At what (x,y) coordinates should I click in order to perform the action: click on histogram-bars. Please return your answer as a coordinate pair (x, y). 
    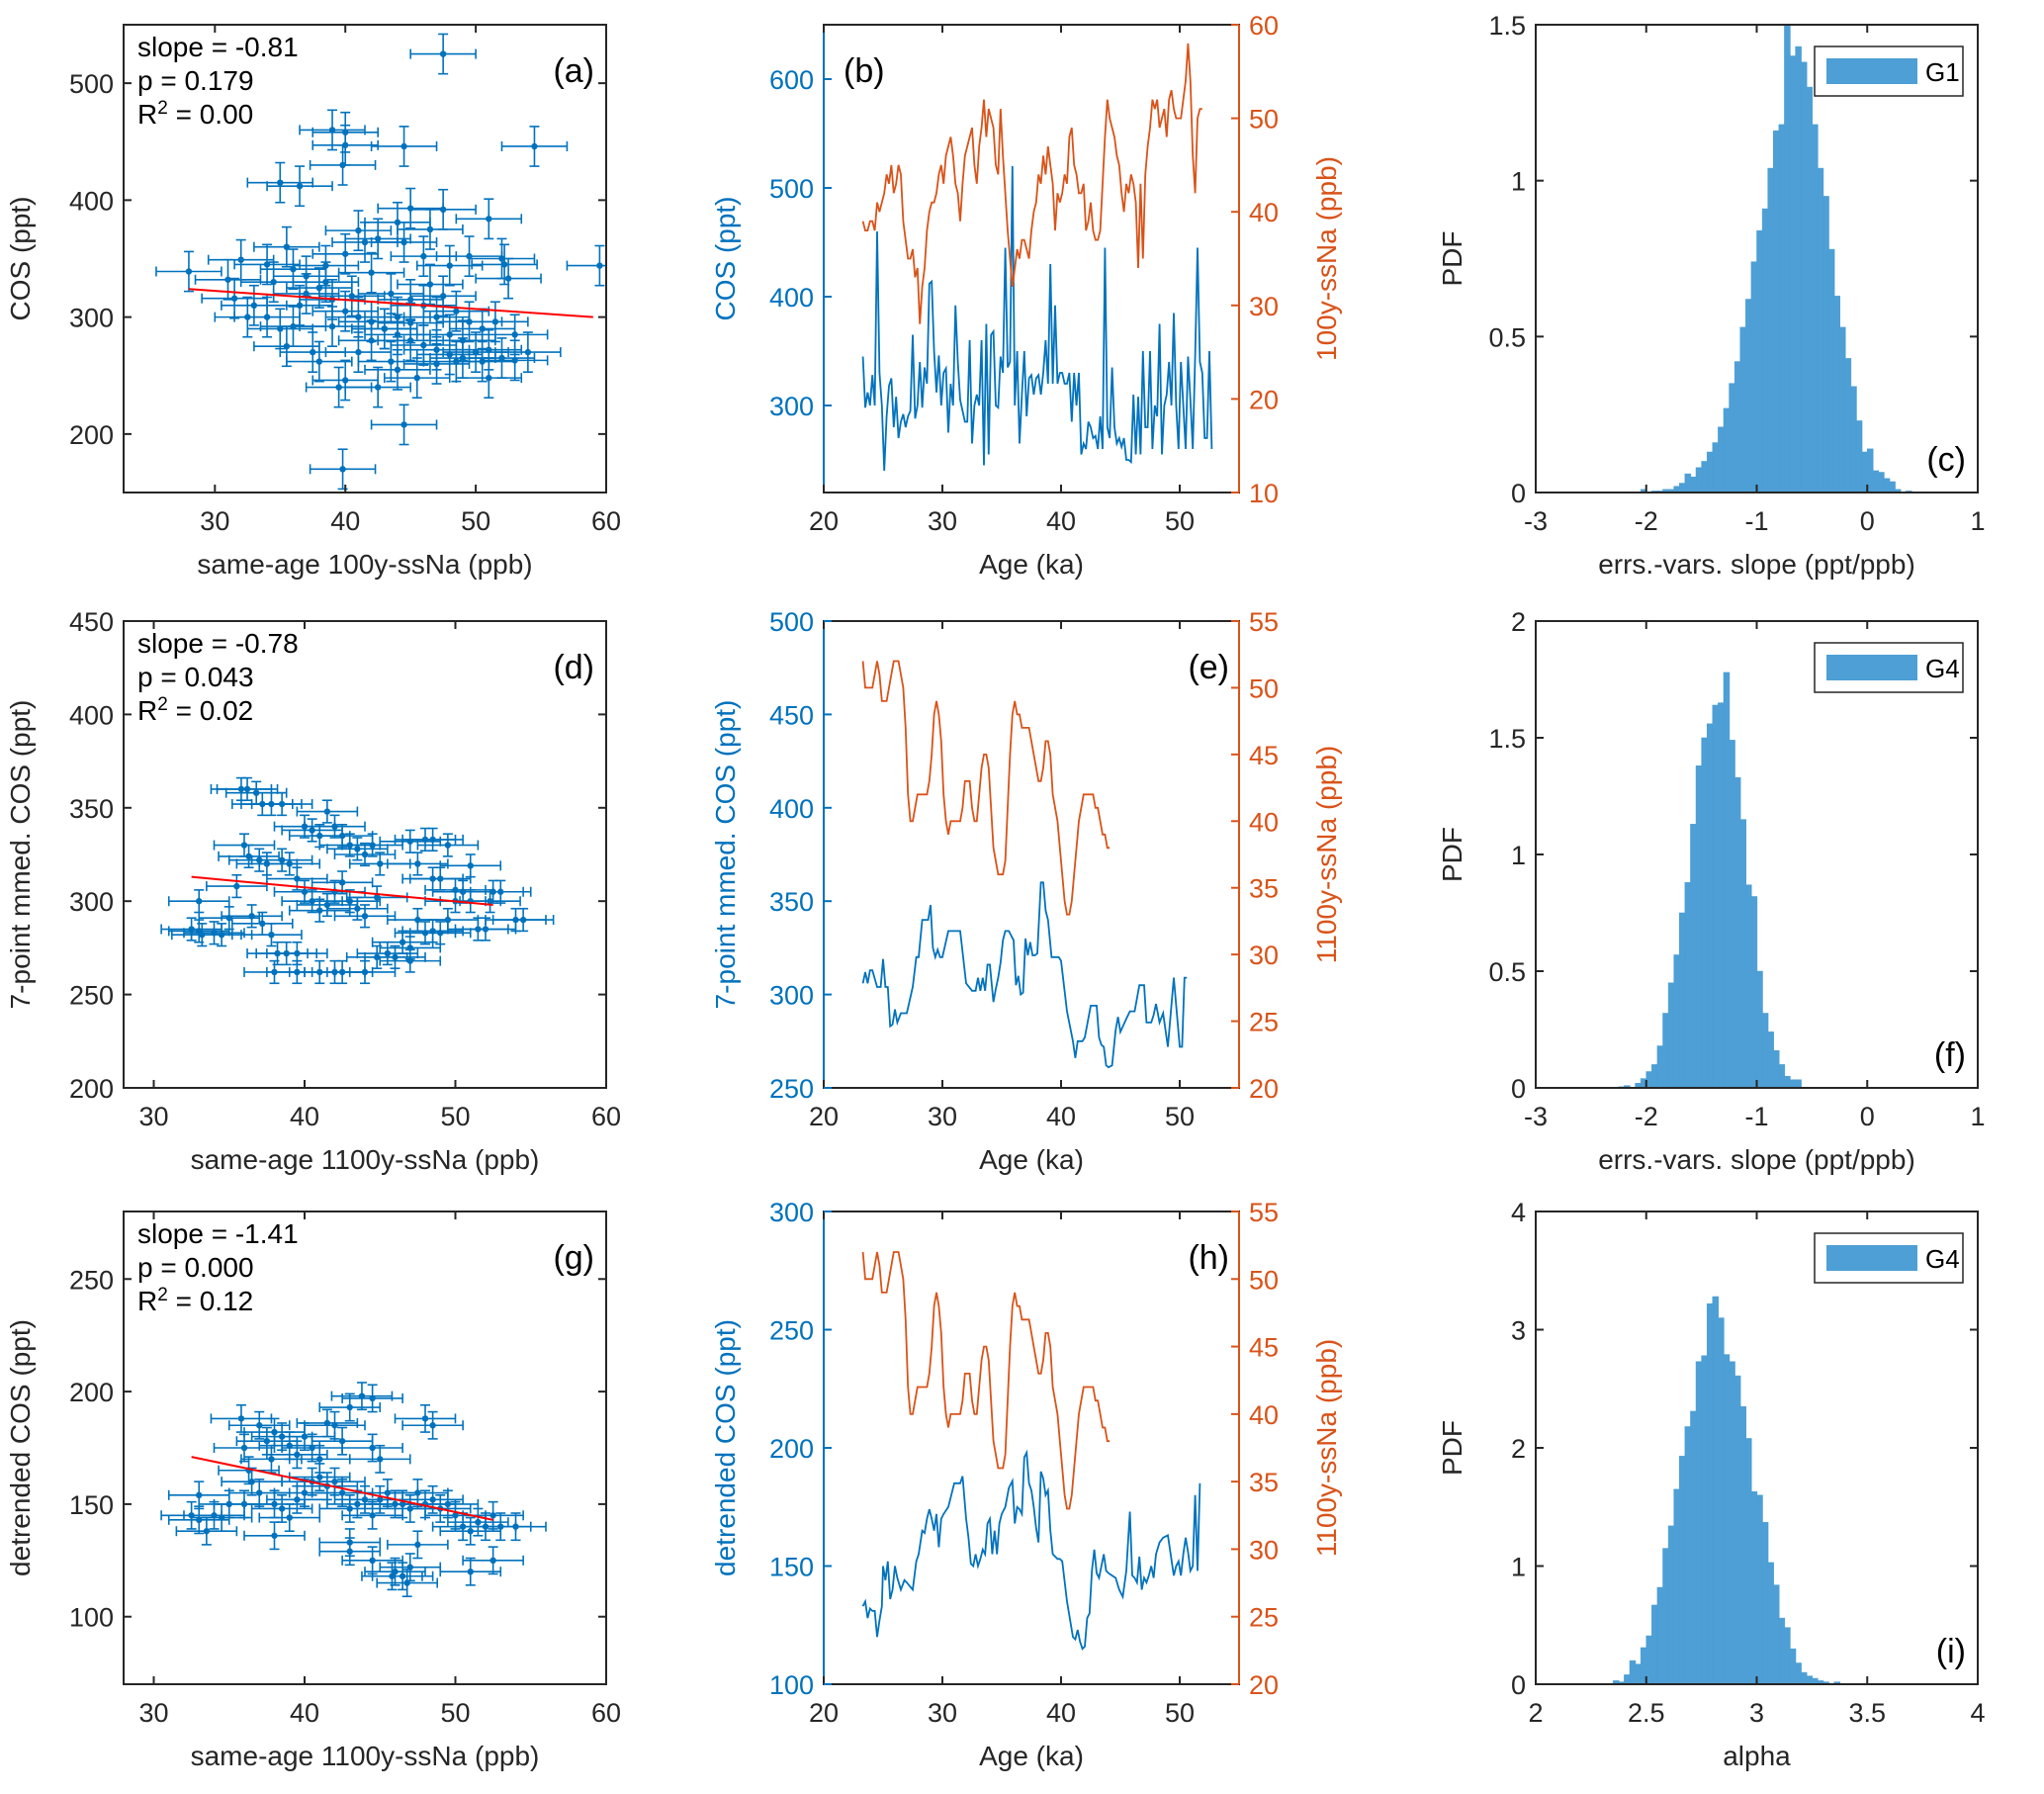
    Looking at the image, I should click on (1710, 880).